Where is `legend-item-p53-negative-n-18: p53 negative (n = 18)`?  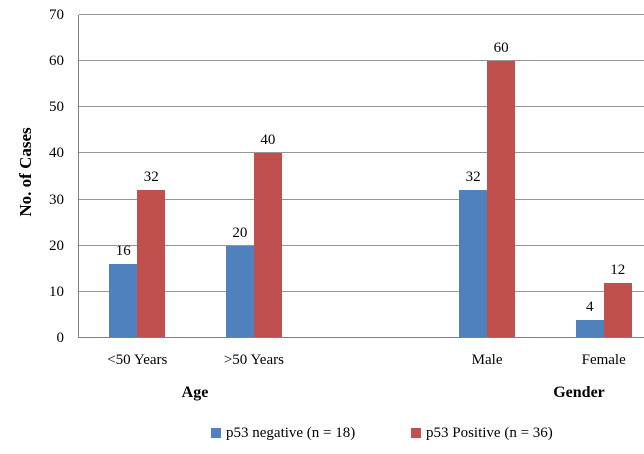 legend-item-p53-negative-n-18: p53 negative (n = 18) is located at coordinates (283, 433).